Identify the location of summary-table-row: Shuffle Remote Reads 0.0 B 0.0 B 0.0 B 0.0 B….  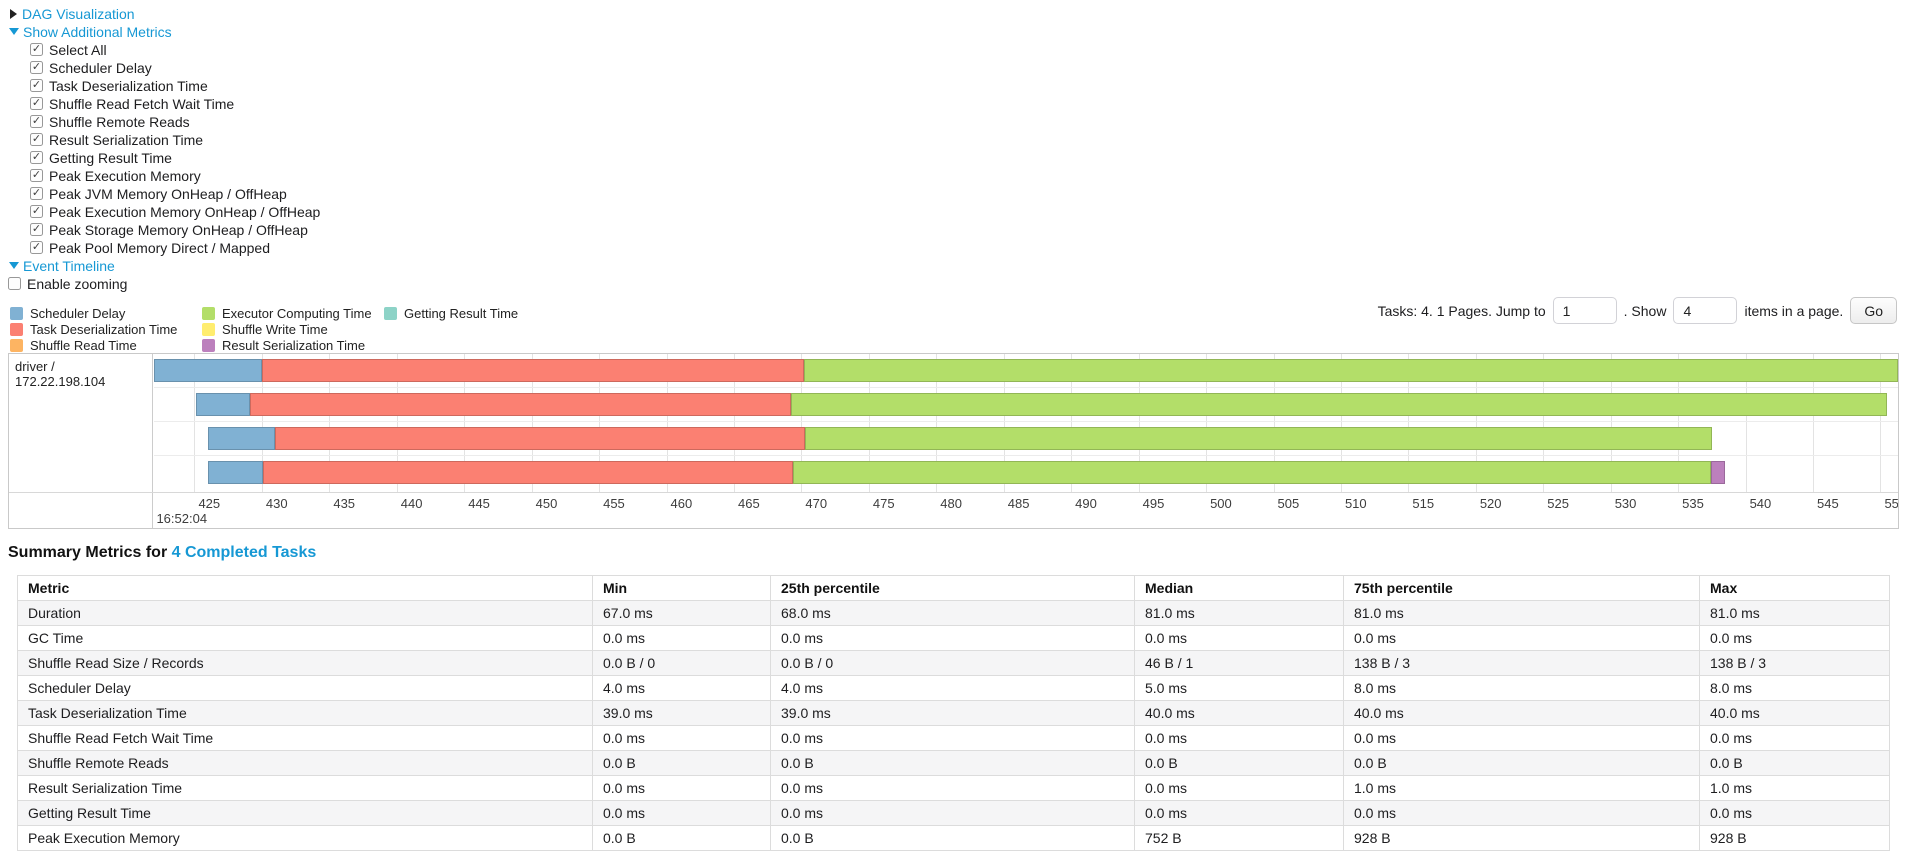
(953, 763).